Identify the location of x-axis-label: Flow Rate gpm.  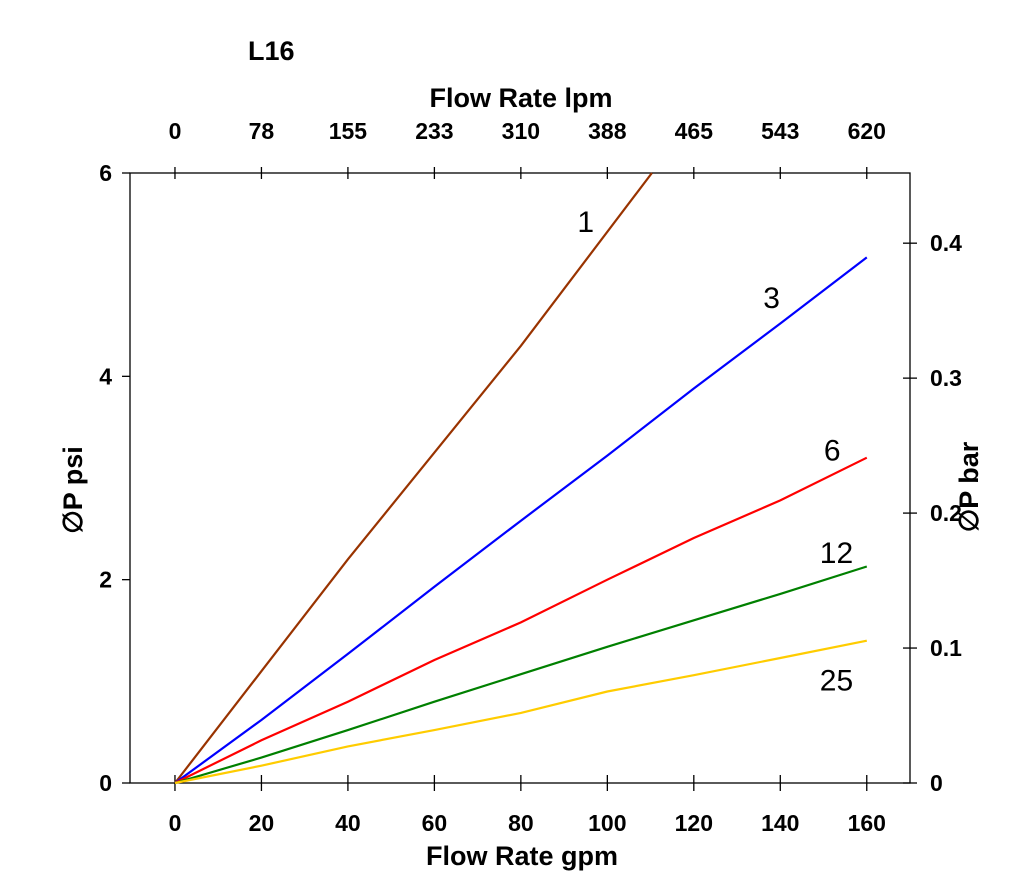
(522, 856).